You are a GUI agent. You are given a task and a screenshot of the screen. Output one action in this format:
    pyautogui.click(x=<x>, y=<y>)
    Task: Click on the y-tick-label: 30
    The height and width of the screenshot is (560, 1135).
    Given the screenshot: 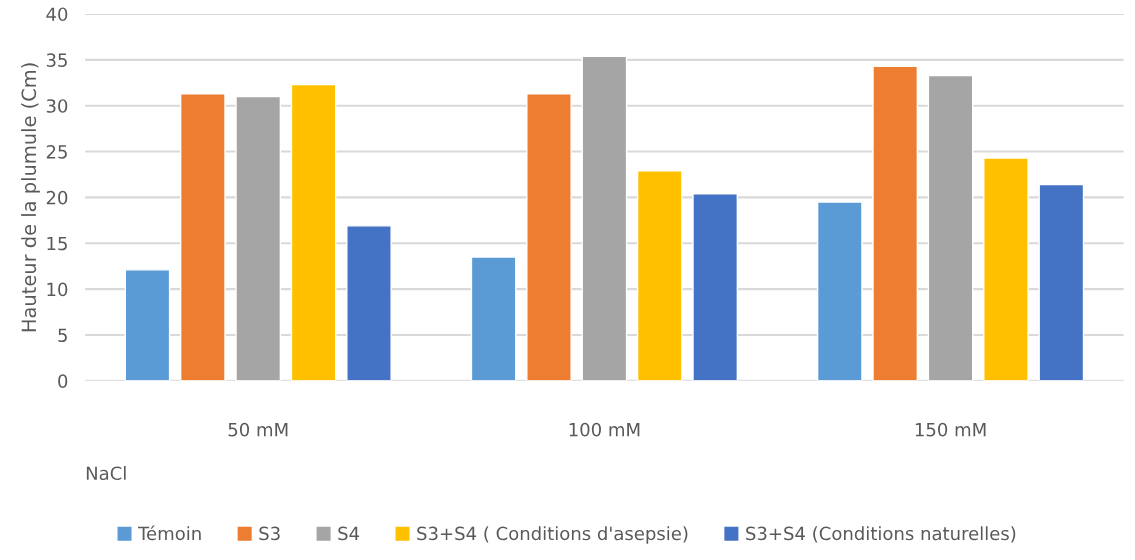 What is the action you would take?
    pyautogui.click(x=57, y=106)
    